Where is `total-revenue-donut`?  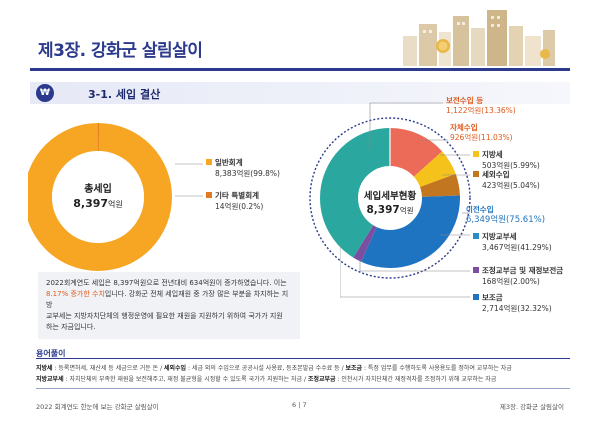
total-revenue-donut is located at coordinates (100, 197).